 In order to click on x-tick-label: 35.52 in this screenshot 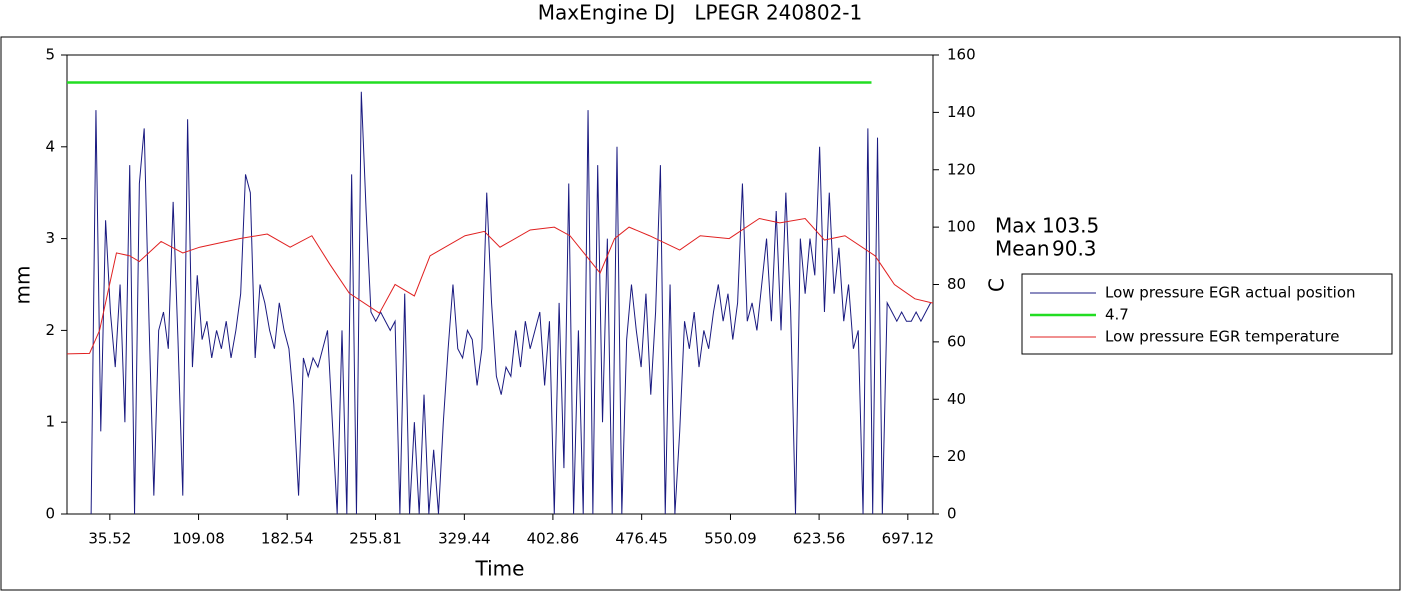, I will do `click(109, 539)`.